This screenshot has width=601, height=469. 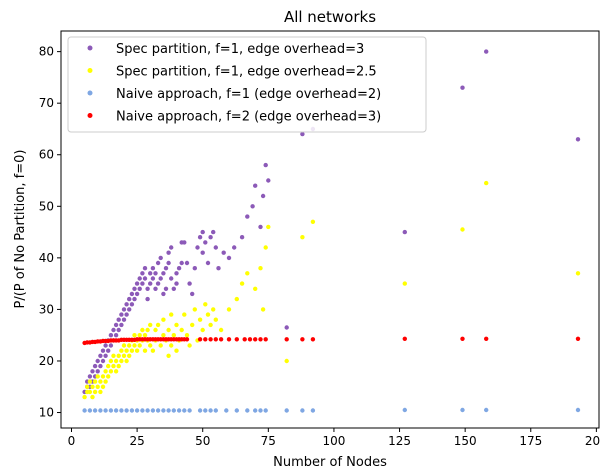 I want to click on x-tick-label: 125, so click(x=399, y=441).